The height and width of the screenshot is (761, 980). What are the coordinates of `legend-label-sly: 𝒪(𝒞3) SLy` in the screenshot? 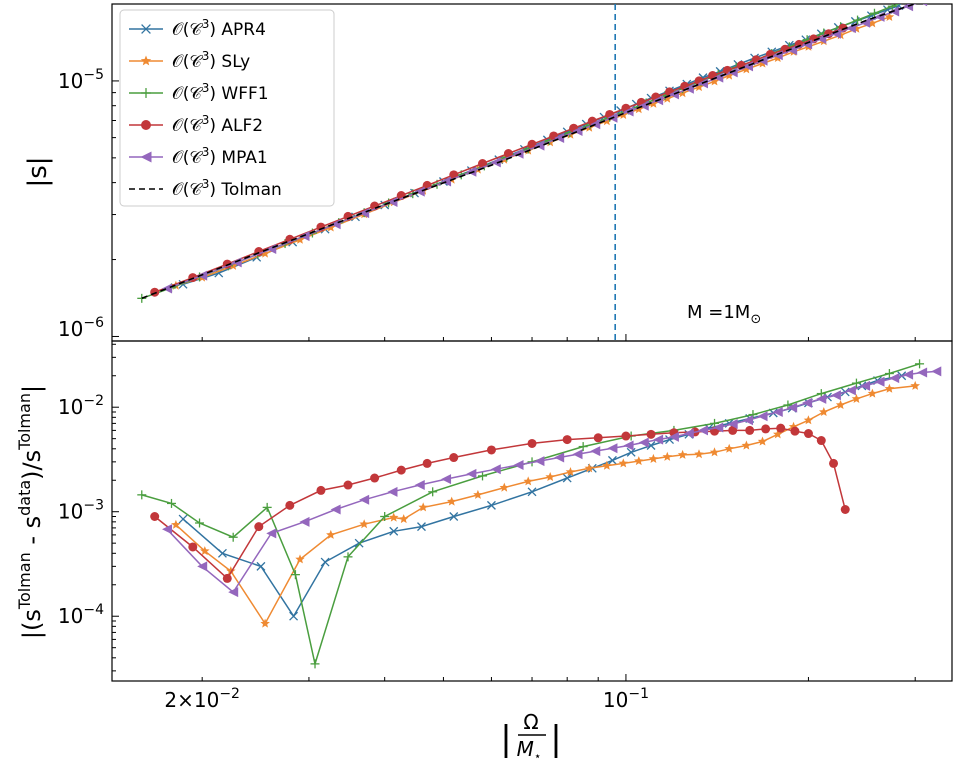 It's located at (211, 60).